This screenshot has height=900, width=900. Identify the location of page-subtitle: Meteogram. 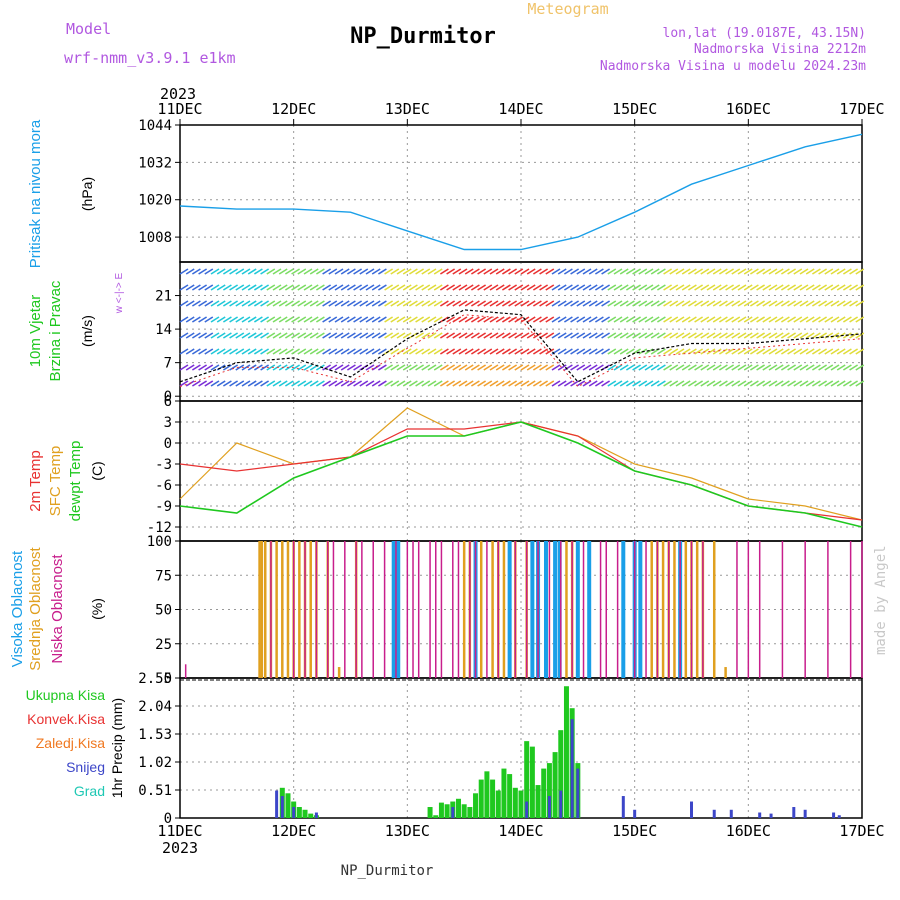
(567, 9).